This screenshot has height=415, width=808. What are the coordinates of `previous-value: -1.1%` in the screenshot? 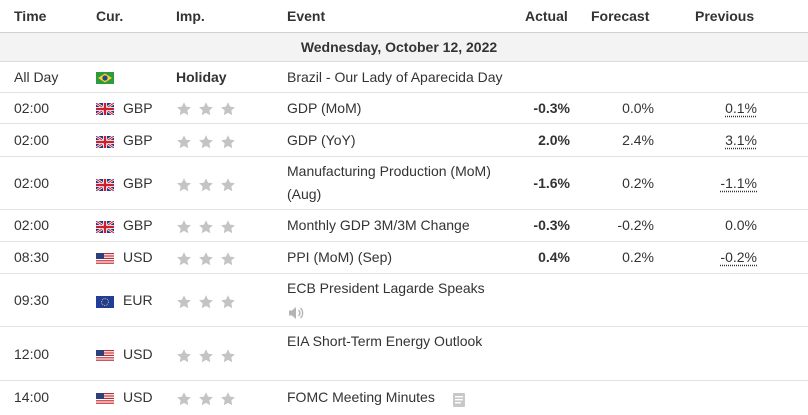 It's located at (738, 183).